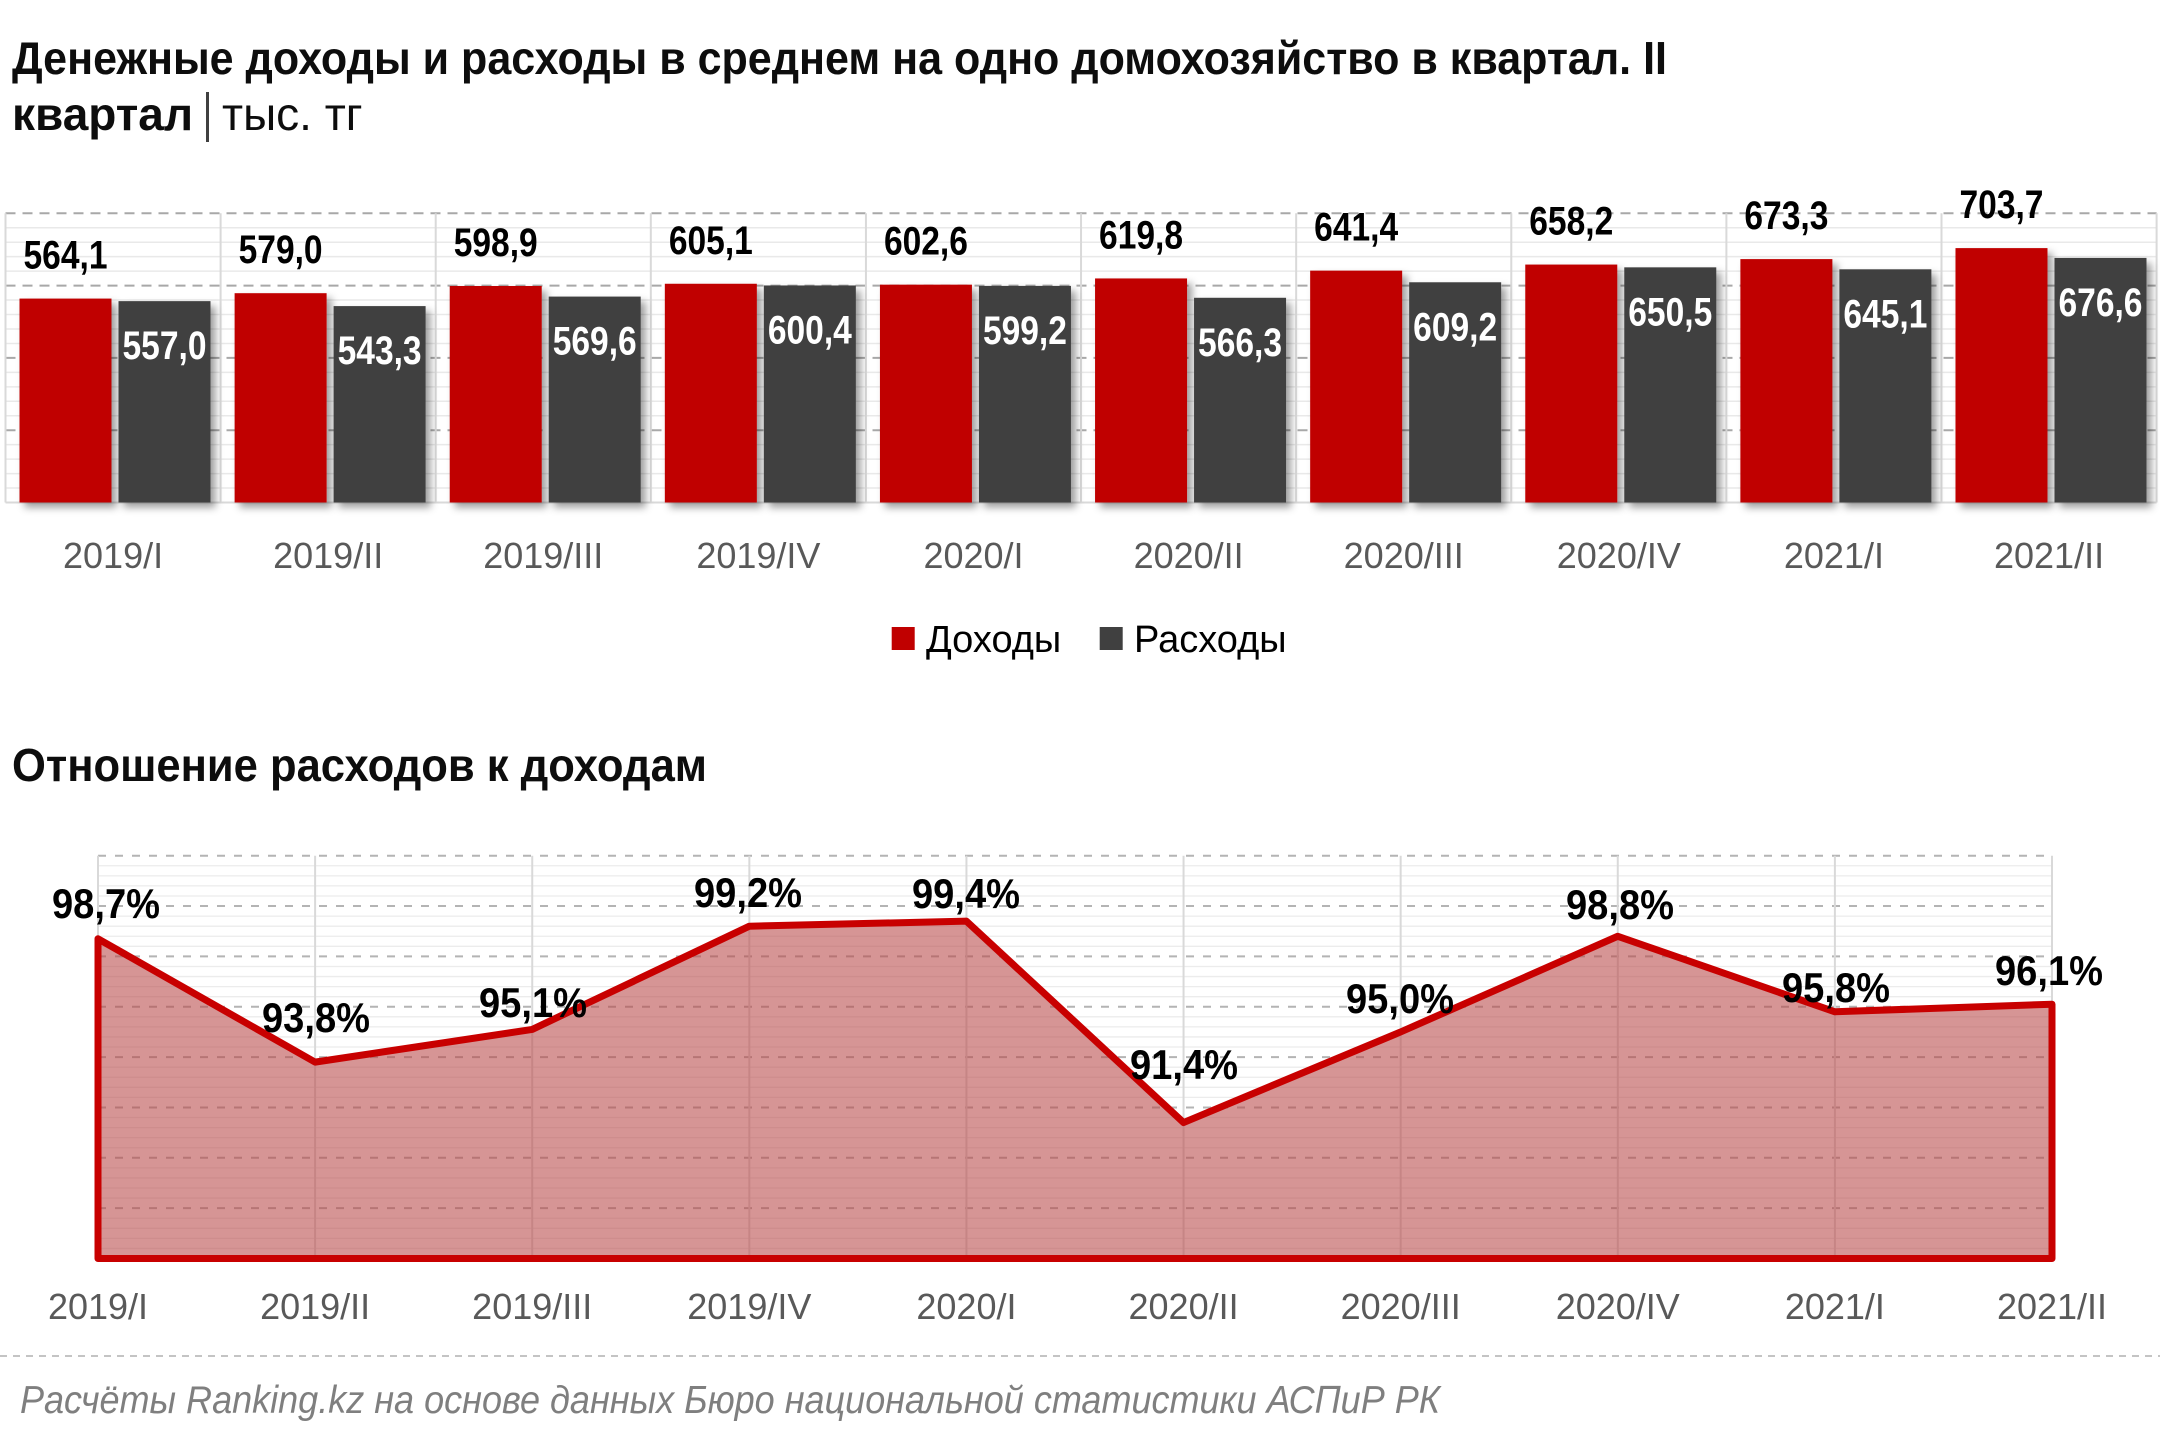 This screenshot has width=2160, height=1430. I want to click on svg-text: 673,3, so click(1786, 216).